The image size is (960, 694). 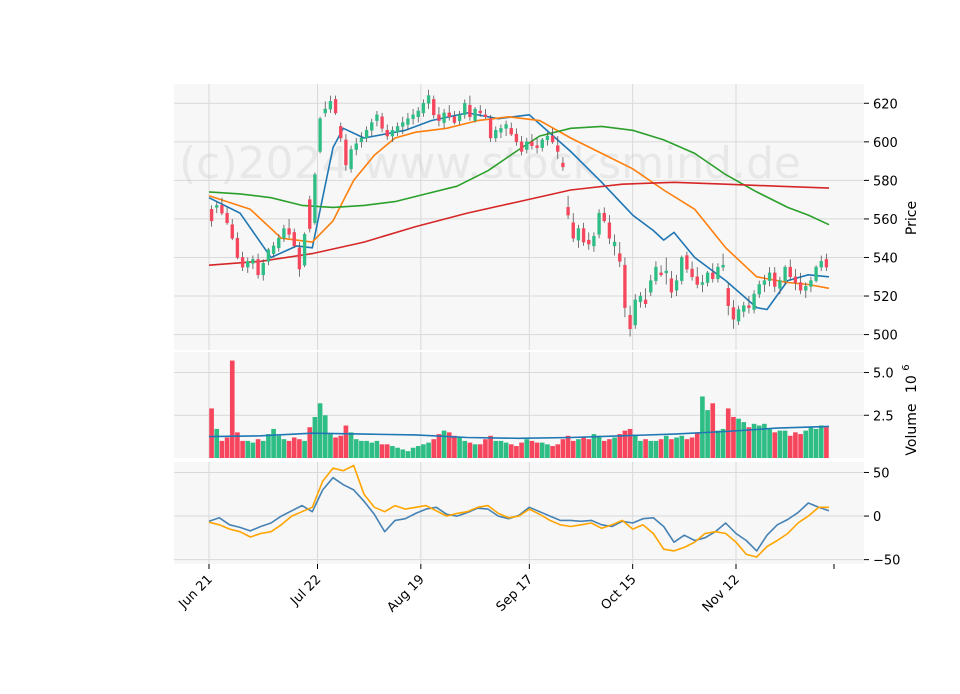 I want to click on volume-bars, so click(x=519, y=409).